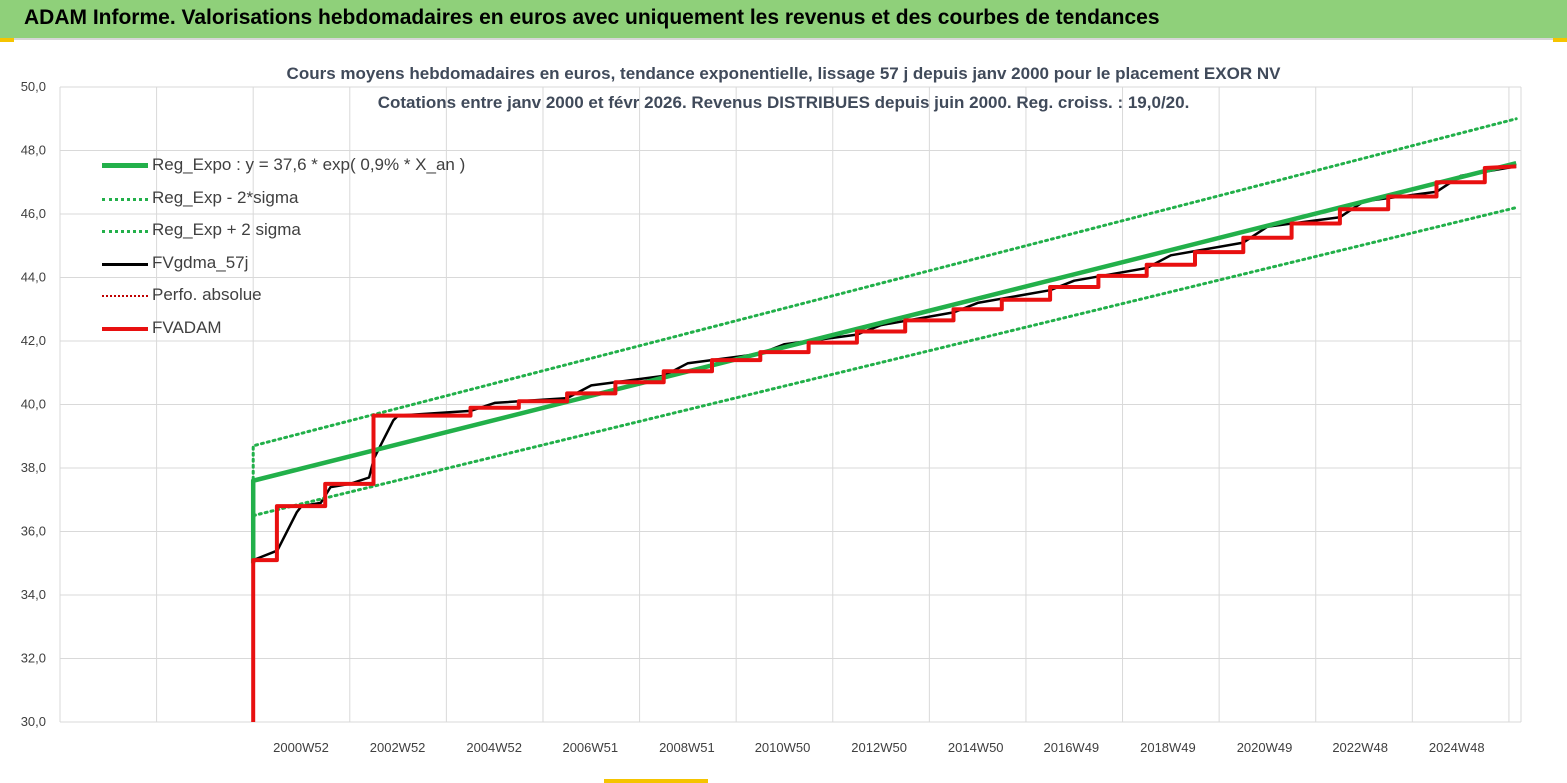 The width and height of the screenshot is (1567, 783). What do you see at coordinates (33, 86) in the screenshot?
I see `y-tick-label: 50,0` at bounding box center [33, 86].